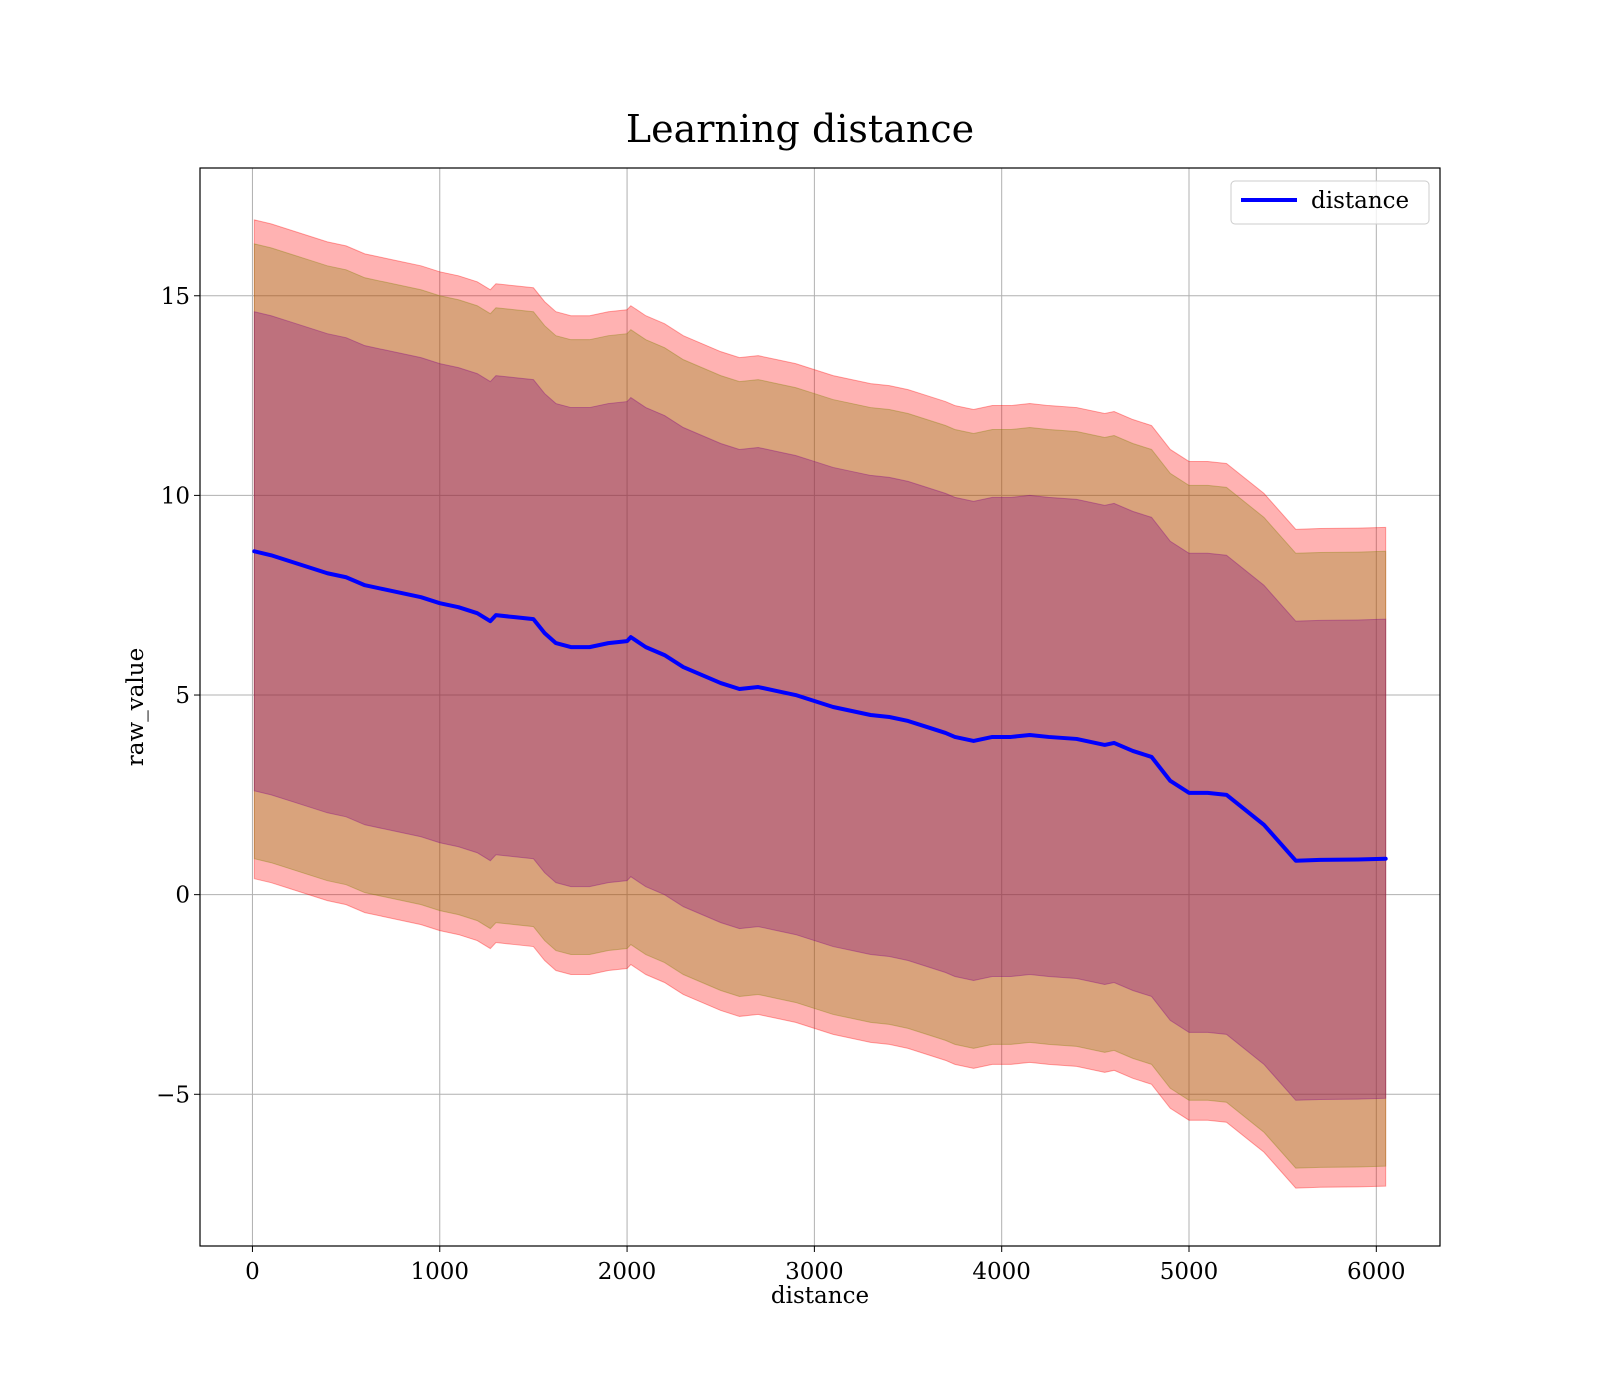 Image resolution: width=1600 pixels, height=1400 pixels. I want to click on y-tick-label: −5, so click(173, 1095).